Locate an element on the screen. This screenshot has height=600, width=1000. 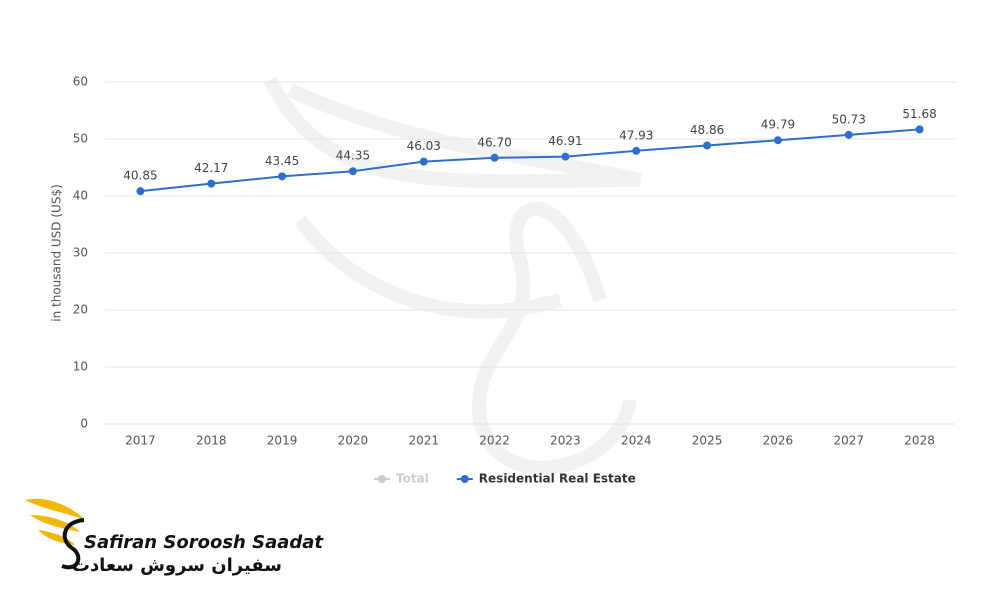
y-tick-label: 30 is located at coordinates (80, 253).